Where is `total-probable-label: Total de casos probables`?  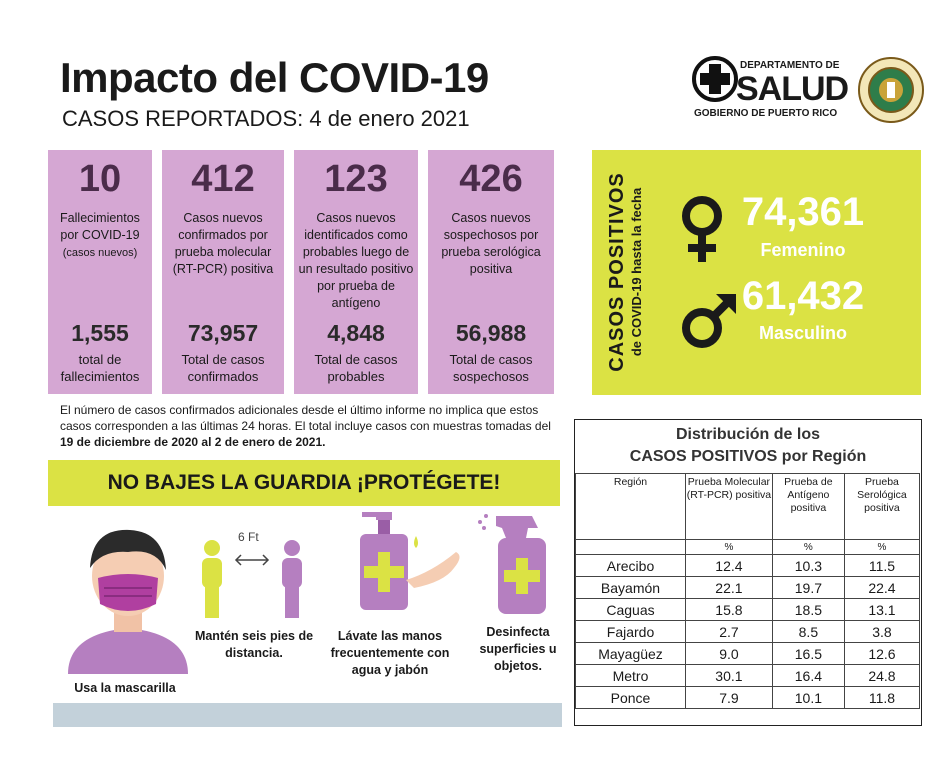 total-probable-label: Total de casos probables is located at coordinates (356, 368).